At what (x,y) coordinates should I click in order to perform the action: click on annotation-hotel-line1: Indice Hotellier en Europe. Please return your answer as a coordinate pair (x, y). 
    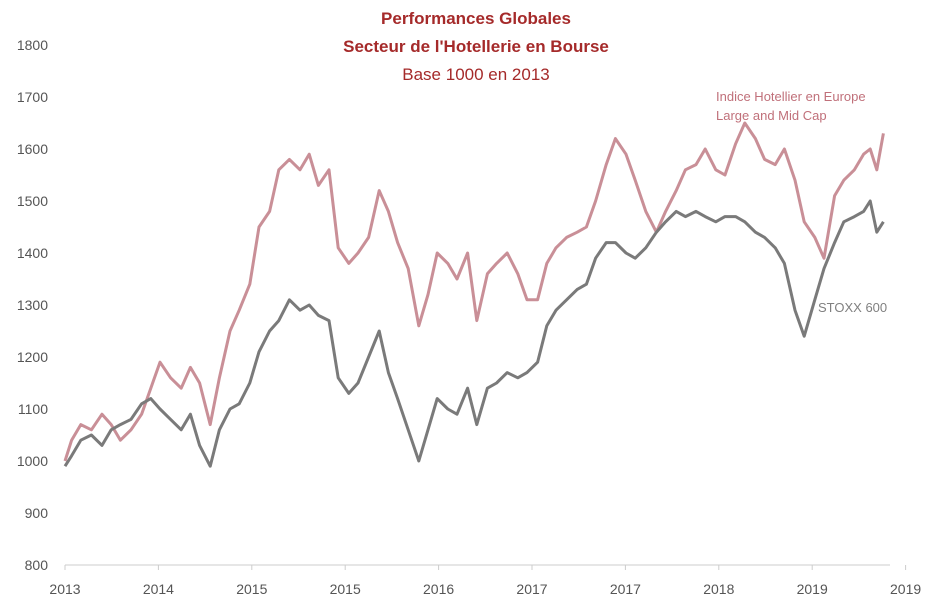
    Looking at the image, I should click on (791, 96).